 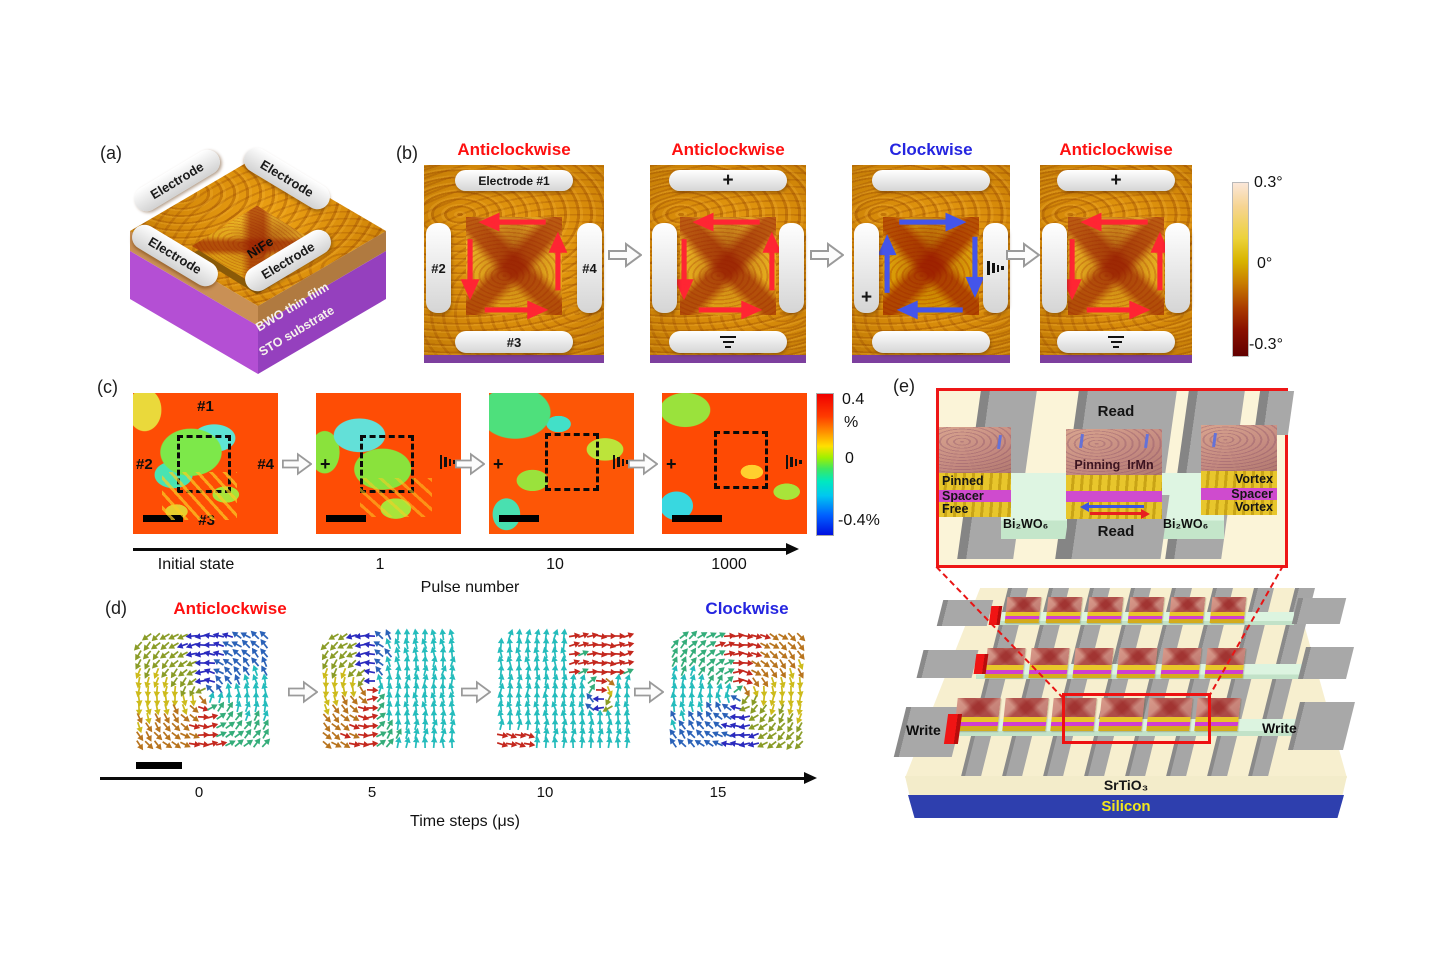 I want to click on pmfm-device-2: +, so click(x=728, y=264).